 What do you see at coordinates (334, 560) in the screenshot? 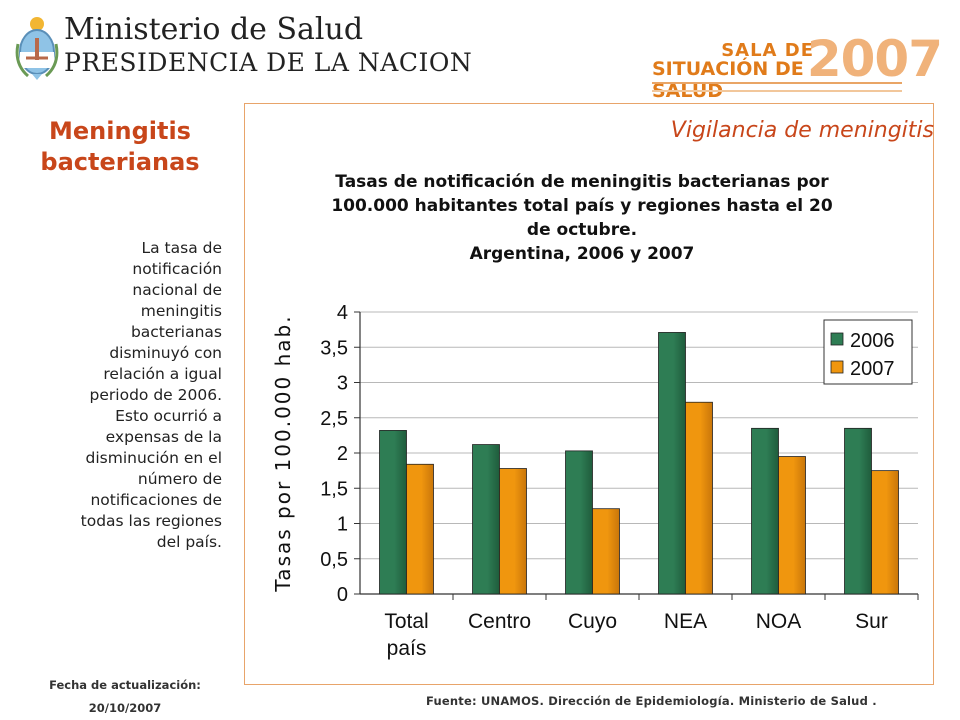
I see `y-tick-label: 0,5` at bounding box center [334, 560].